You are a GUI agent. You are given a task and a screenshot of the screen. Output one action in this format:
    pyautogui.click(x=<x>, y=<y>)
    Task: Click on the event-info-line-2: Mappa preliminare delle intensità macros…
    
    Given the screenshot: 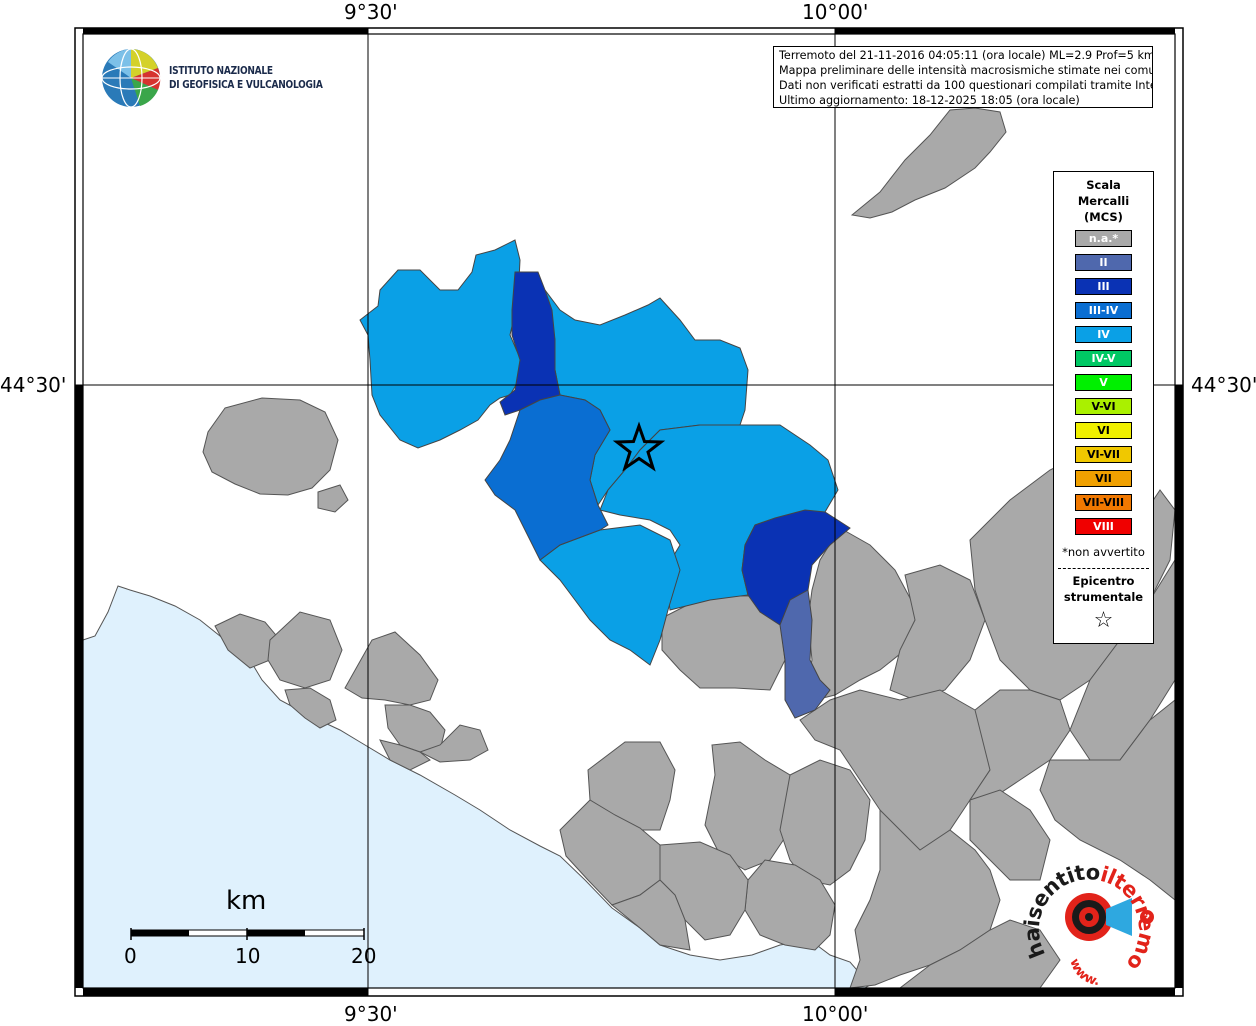 What is the action you would take?
    pyautogui.click(x=965, y=70)
    